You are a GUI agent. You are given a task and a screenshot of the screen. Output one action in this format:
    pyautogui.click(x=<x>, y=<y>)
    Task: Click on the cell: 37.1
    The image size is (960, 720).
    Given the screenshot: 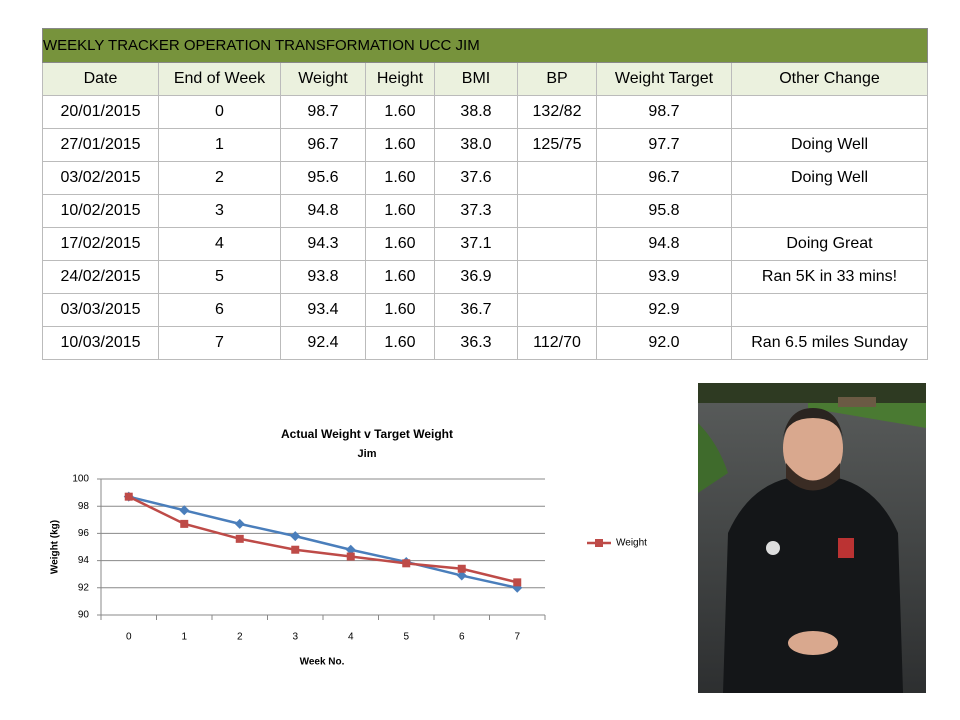 What is the action you would take?
    pyautogui.click(x=476, y=244)
    